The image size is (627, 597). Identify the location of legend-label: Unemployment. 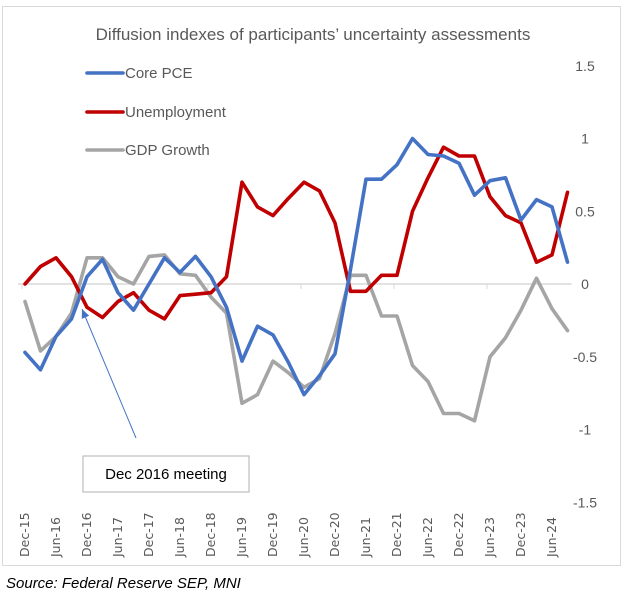
(176, 112).